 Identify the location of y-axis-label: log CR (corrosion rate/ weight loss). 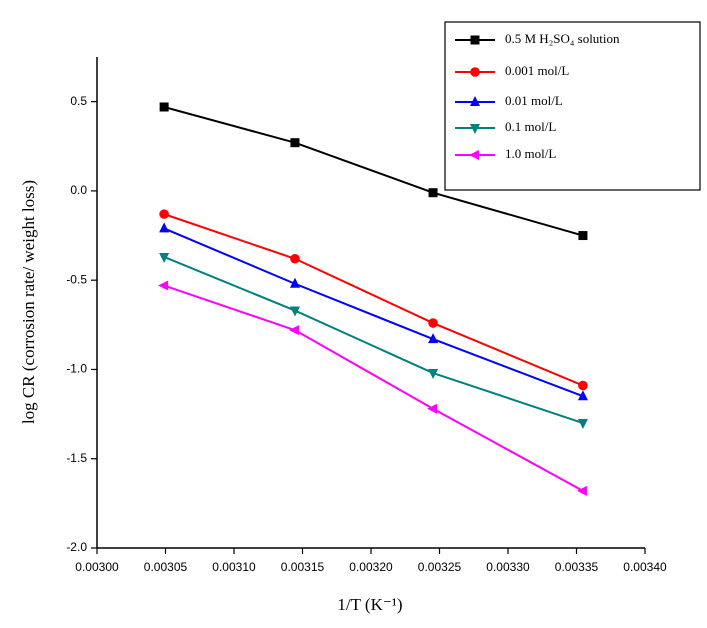
(28, 302).